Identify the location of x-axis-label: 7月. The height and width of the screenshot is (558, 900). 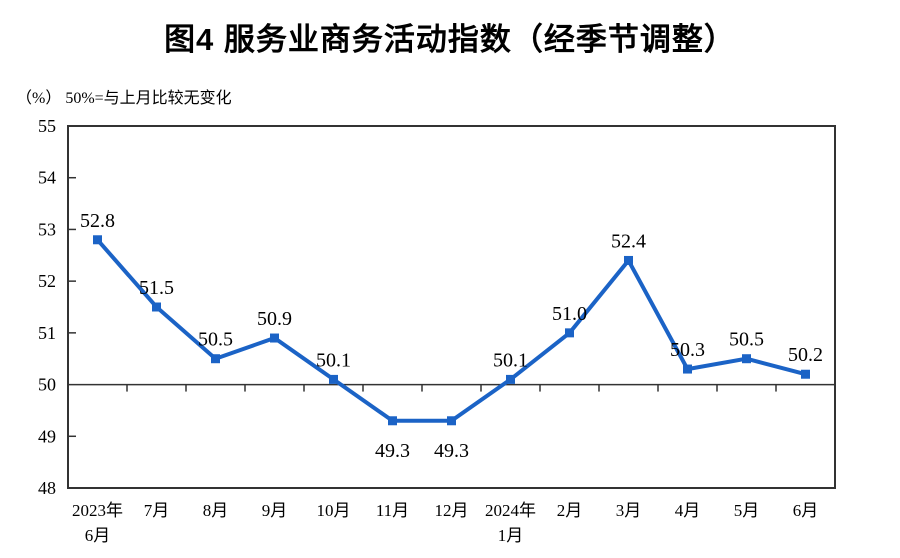
(157, 510).